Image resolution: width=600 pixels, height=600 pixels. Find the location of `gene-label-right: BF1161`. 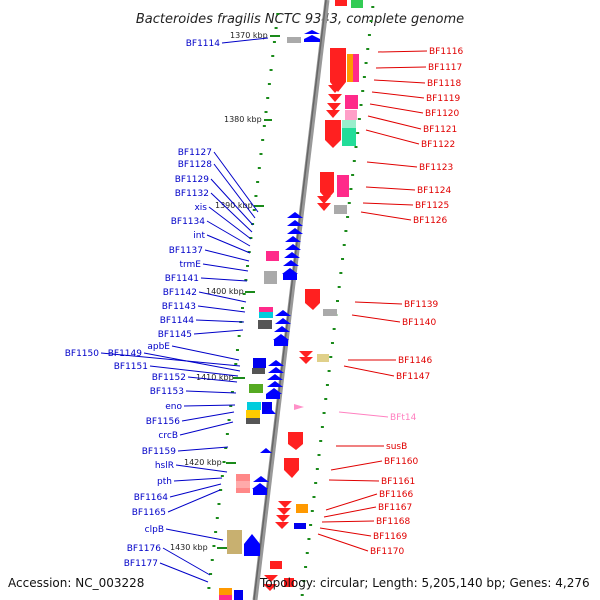

gene-label-right: BF1161 is located at coordinates (398, 482).